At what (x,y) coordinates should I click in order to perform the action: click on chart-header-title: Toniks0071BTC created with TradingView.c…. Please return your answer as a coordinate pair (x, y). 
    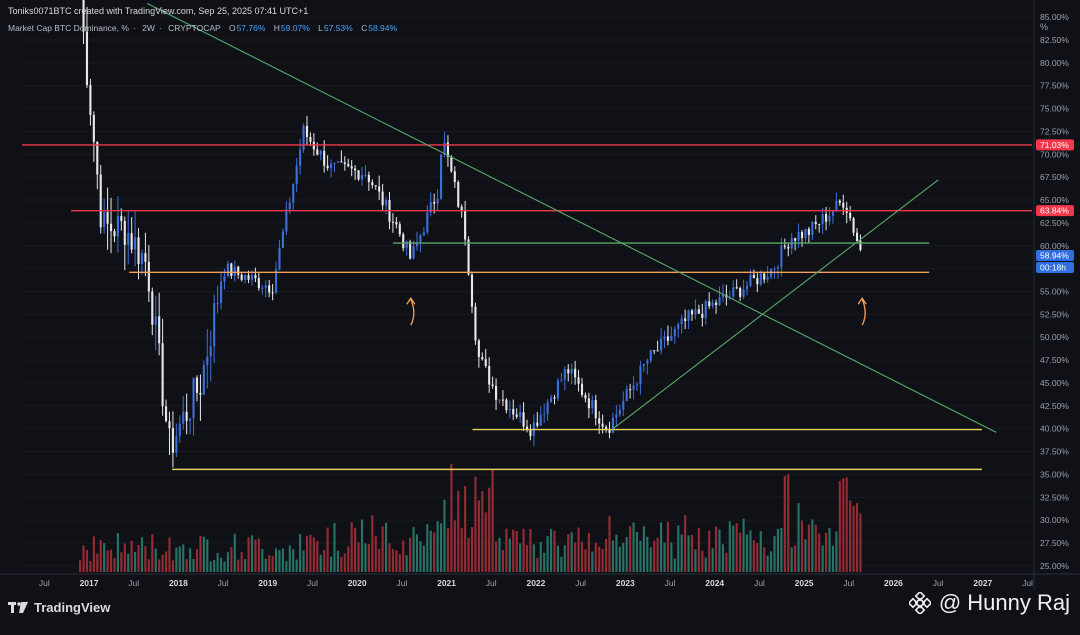
    Looking at the image, I should click on (158, 11).